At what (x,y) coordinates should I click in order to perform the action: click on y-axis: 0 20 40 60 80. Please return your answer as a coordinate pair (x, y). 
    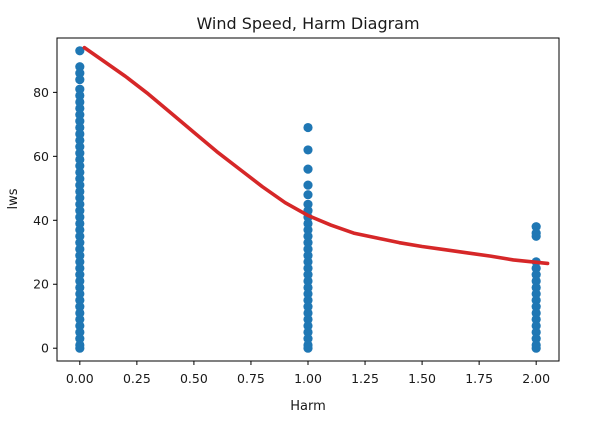
    Looking at the image, I should click on (45, 220).